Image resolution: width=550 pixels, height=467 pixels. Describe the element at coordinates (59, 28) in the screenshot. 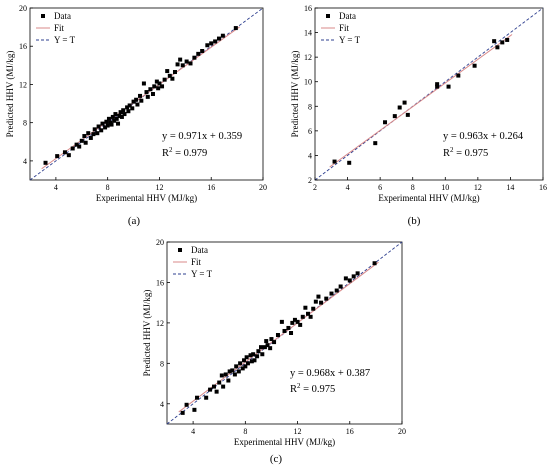

I see `legend-fit-label: Fit` at that location.